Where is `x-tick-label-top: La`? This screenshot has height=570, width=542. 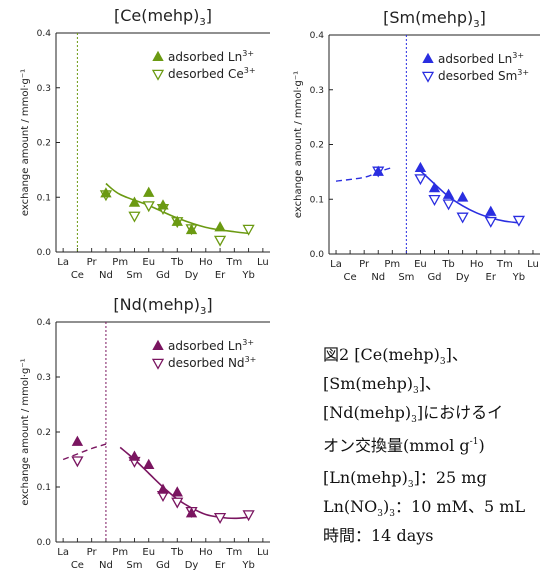 x-tick-label-top: La is located at coordinates (63, 552).